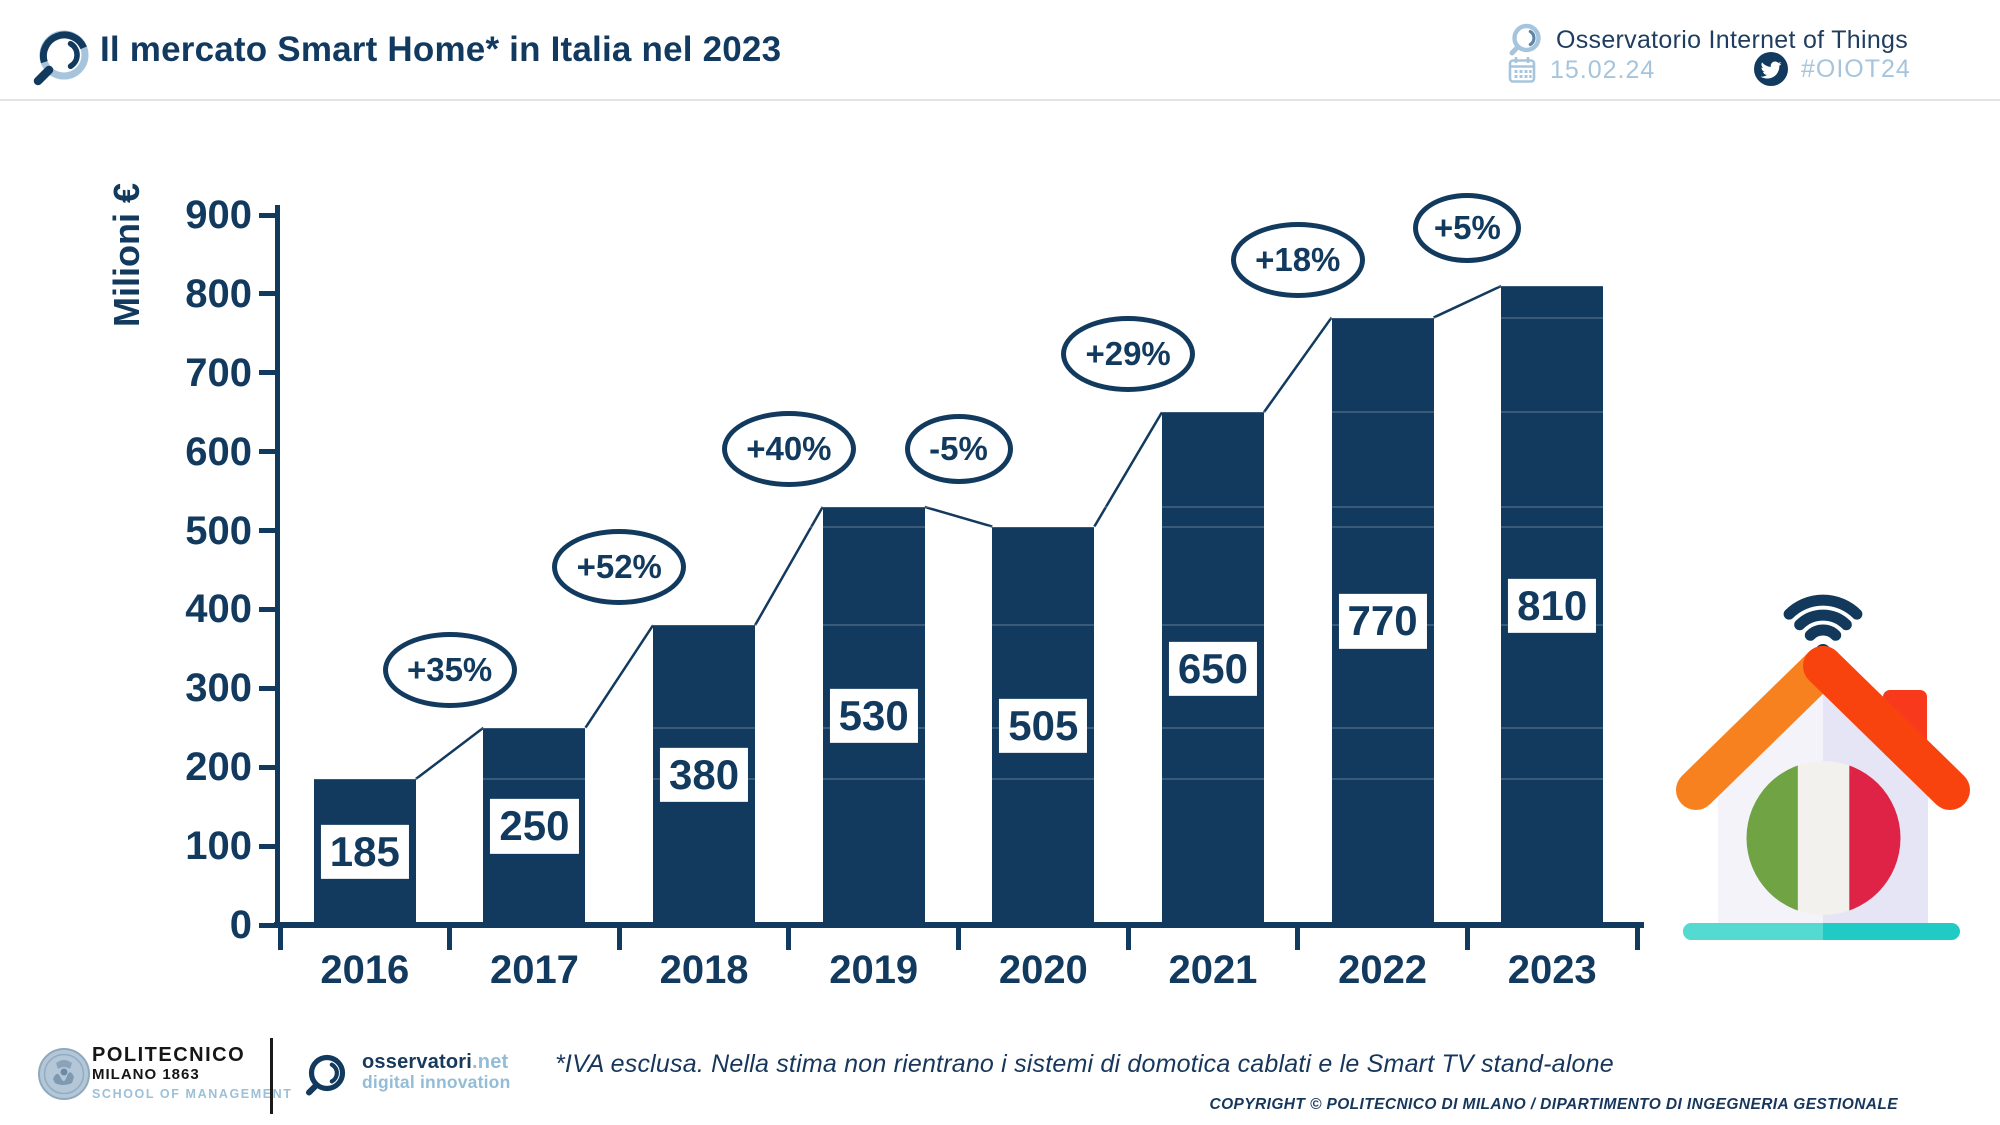 This screenshot has width=2000, height=1125. Describe the element at coordinates (218, 530) in the screenshot. I see `y-tick-label: 500` at that location.